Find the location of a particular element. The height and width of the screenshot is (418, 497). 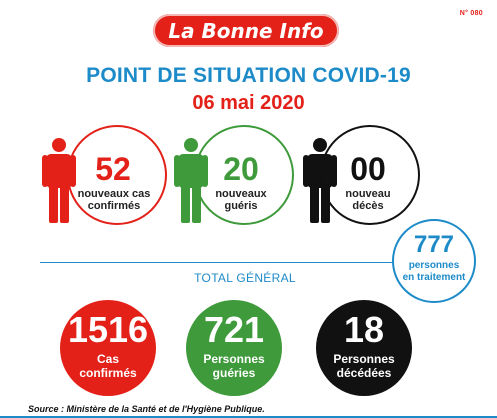

daily-deaths-label: nouveau décès is located at coordinates (368, 200).